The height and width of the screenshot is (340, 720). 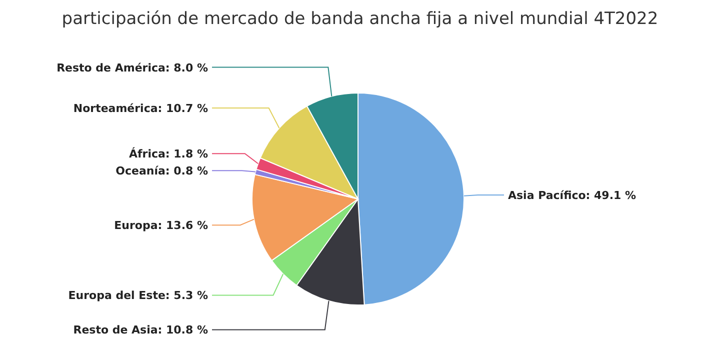 What do you see at coordinates (162, 171) in the screenshot?
I see `slice-label: Oceanía: 0.8 %` at bounding box center [162, 171].